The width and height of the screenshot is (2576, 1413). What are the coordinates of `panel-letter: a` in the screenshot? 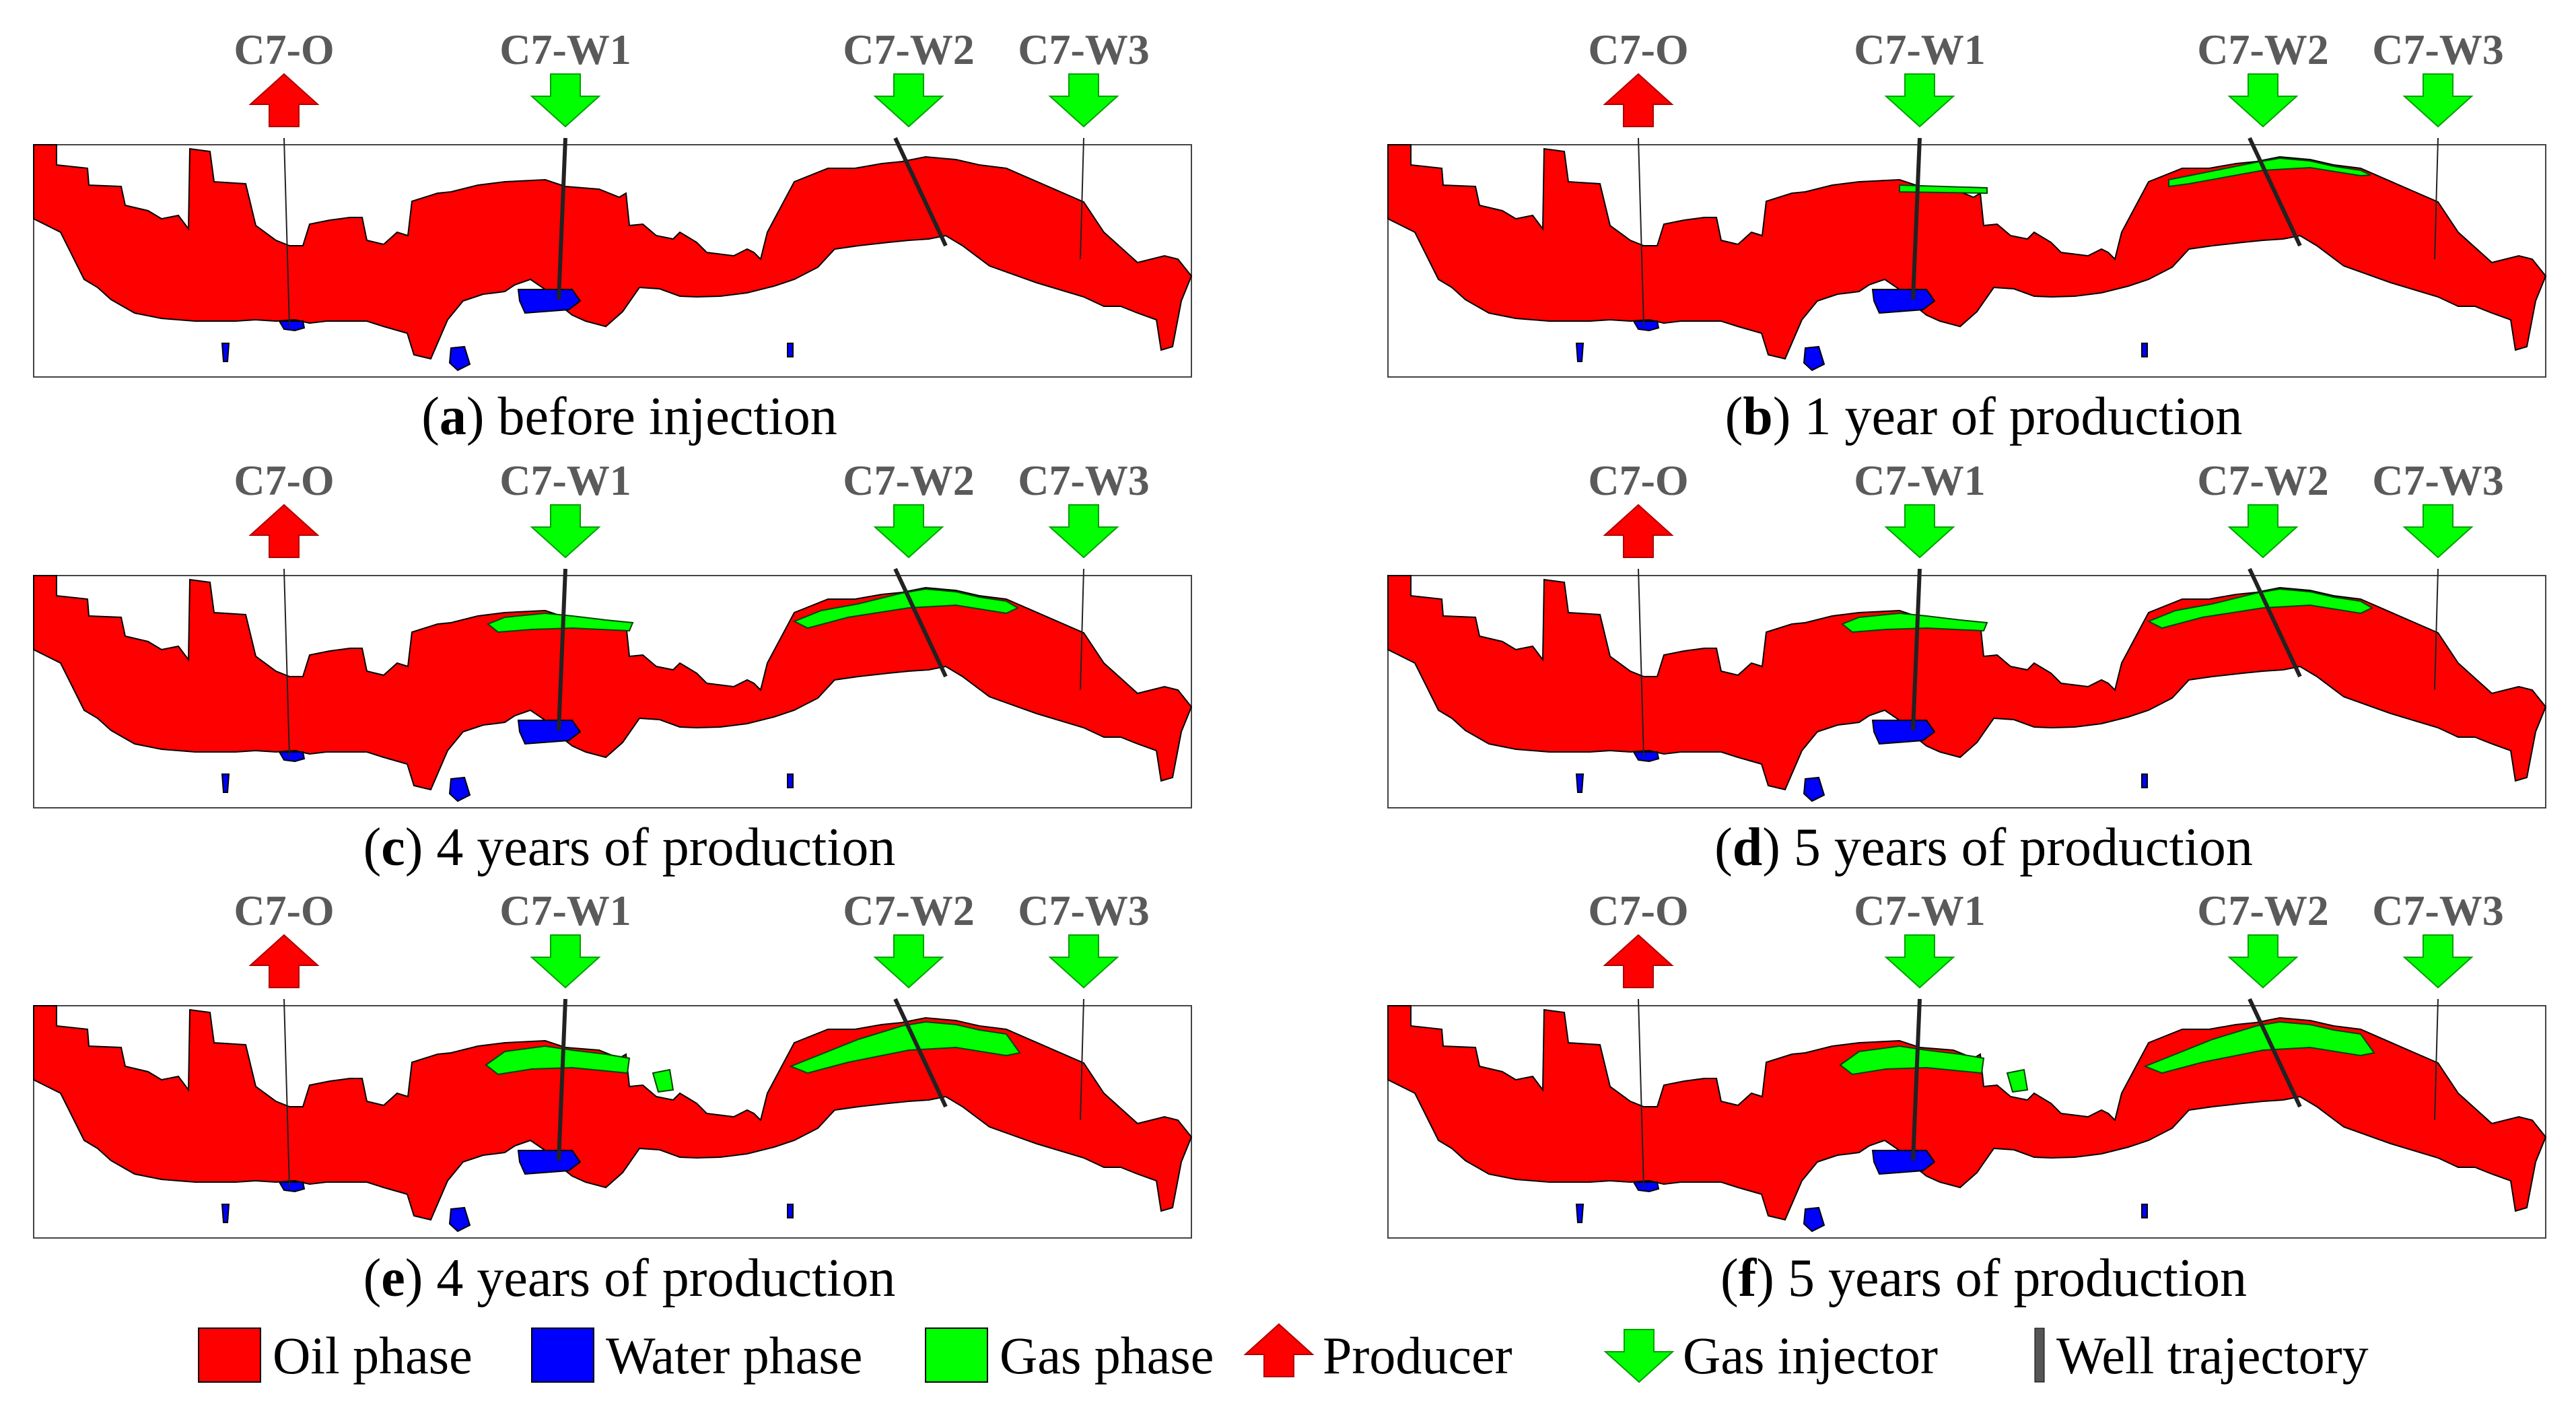 It's located at (453, 416).